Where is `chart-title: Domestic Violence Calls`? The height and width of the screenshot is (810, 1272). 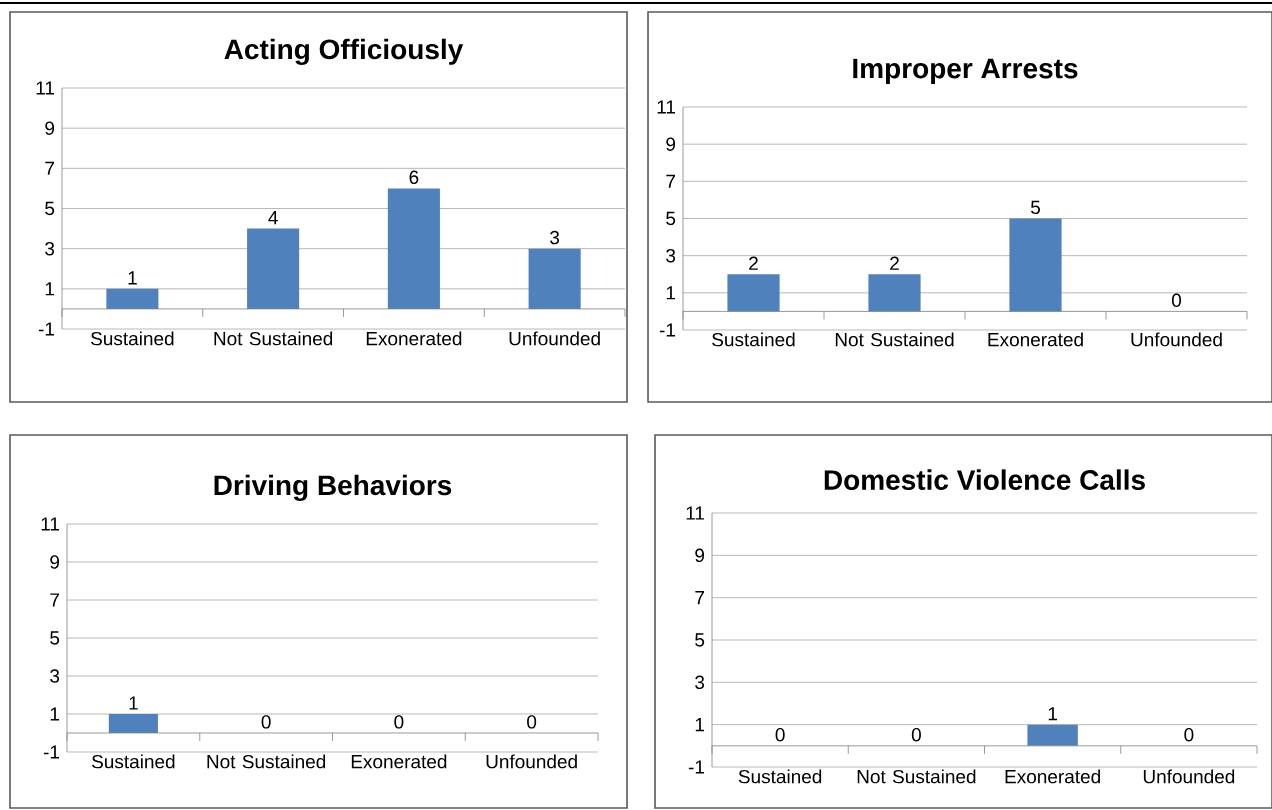
chart-title: Domestic Violence Calls is located at coordinates (984, 479).